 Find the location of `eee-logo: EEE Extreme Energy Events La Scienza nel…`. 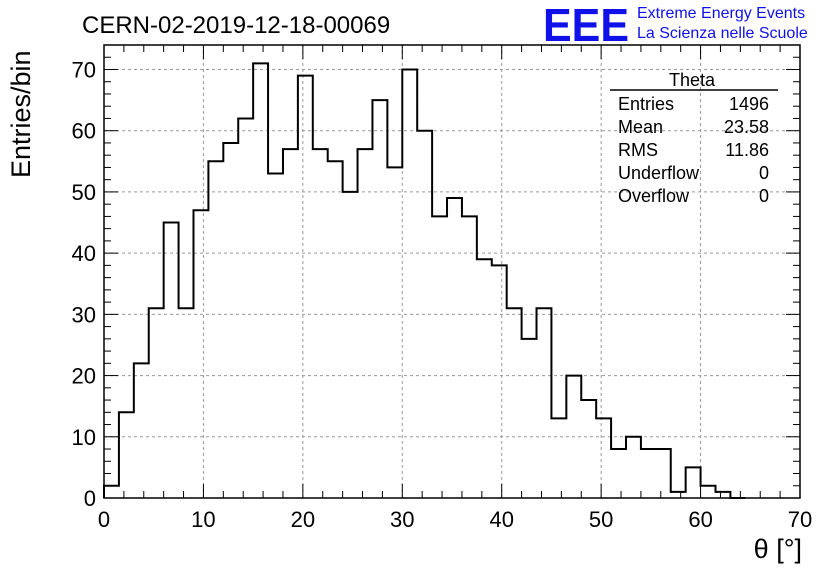

eee-logo: EEE Extreme Energy Events La Scienza nel… is located at coordinates (675, 25).